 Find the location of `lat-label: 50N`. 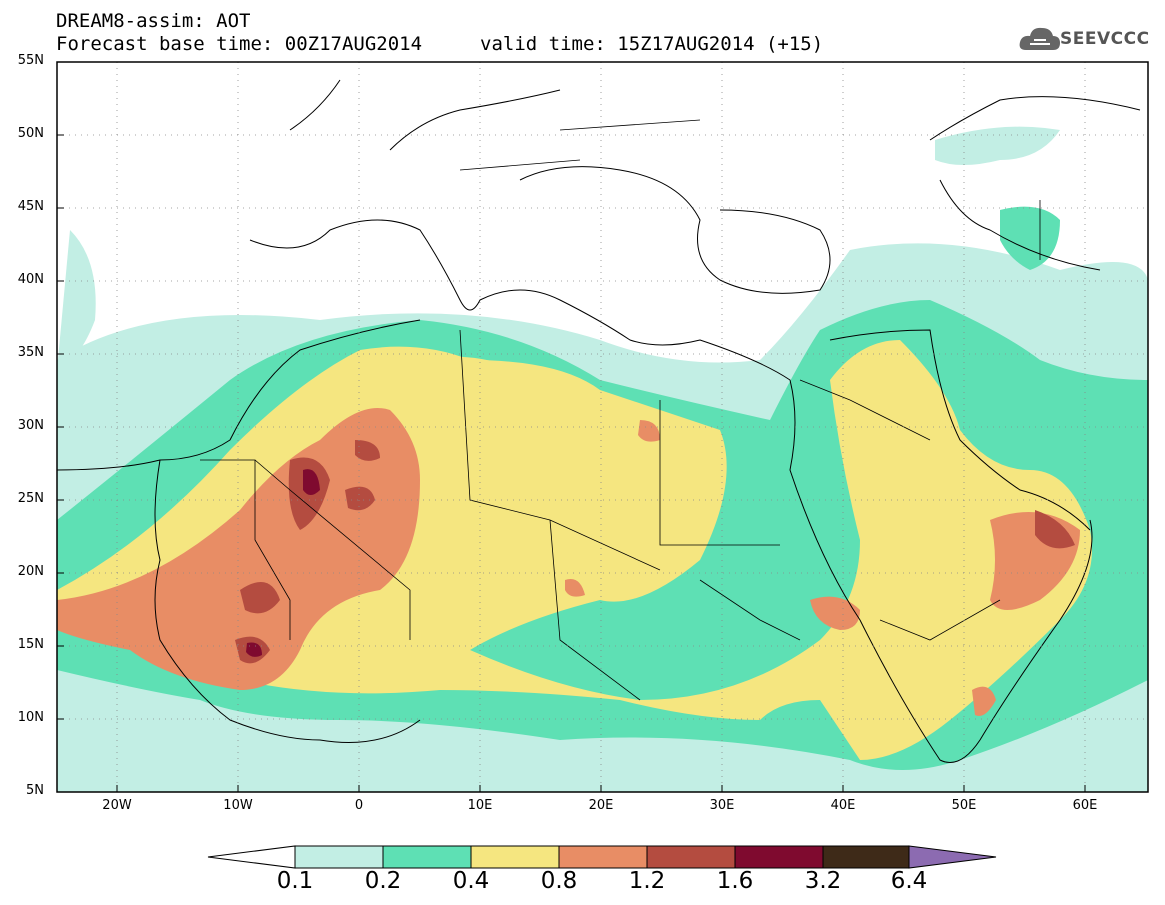

lat-label: 50N is located at coordinates (30, 133).